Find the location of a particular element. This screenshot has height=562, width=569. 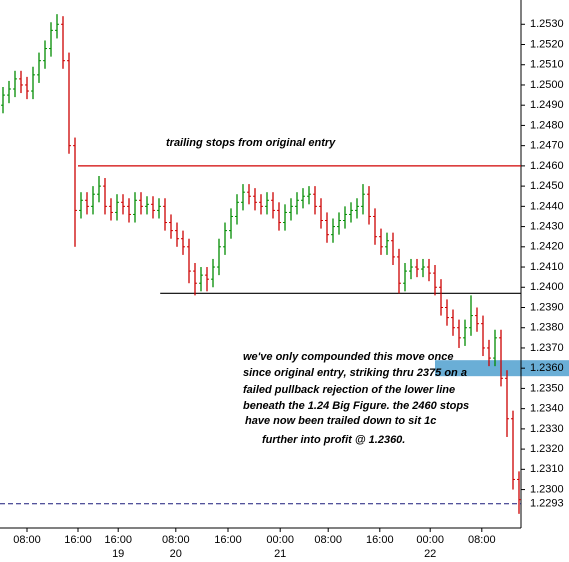

y-tick-label: 1.2470 is located at coordinates (547, 146).